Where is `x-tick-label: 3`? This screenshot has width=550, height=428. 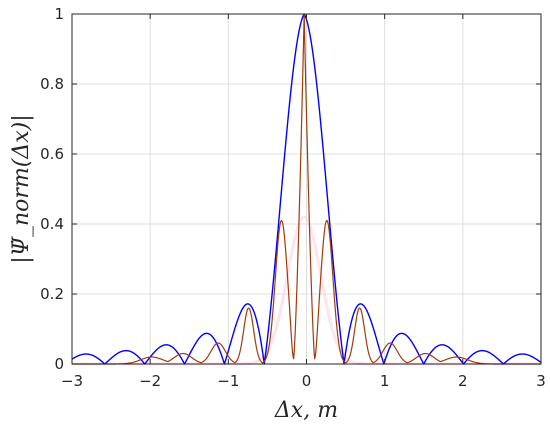
x-tick-label: 3 is located at coordinates (541, 381).